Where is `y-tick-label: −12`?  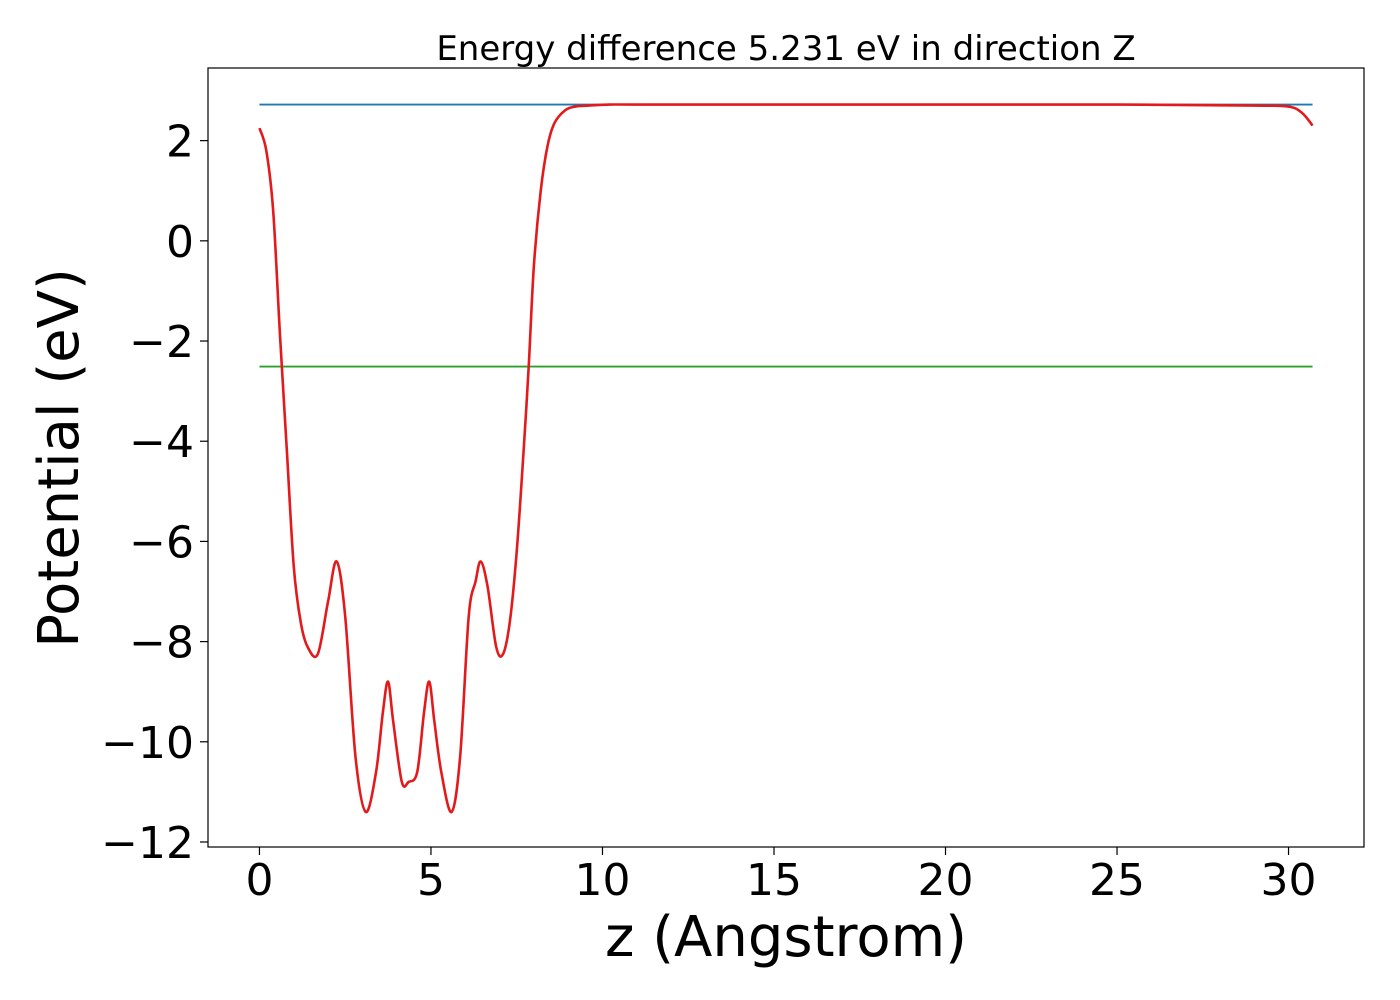 y-tick-label: −12 is located at coordinates (147, 843).